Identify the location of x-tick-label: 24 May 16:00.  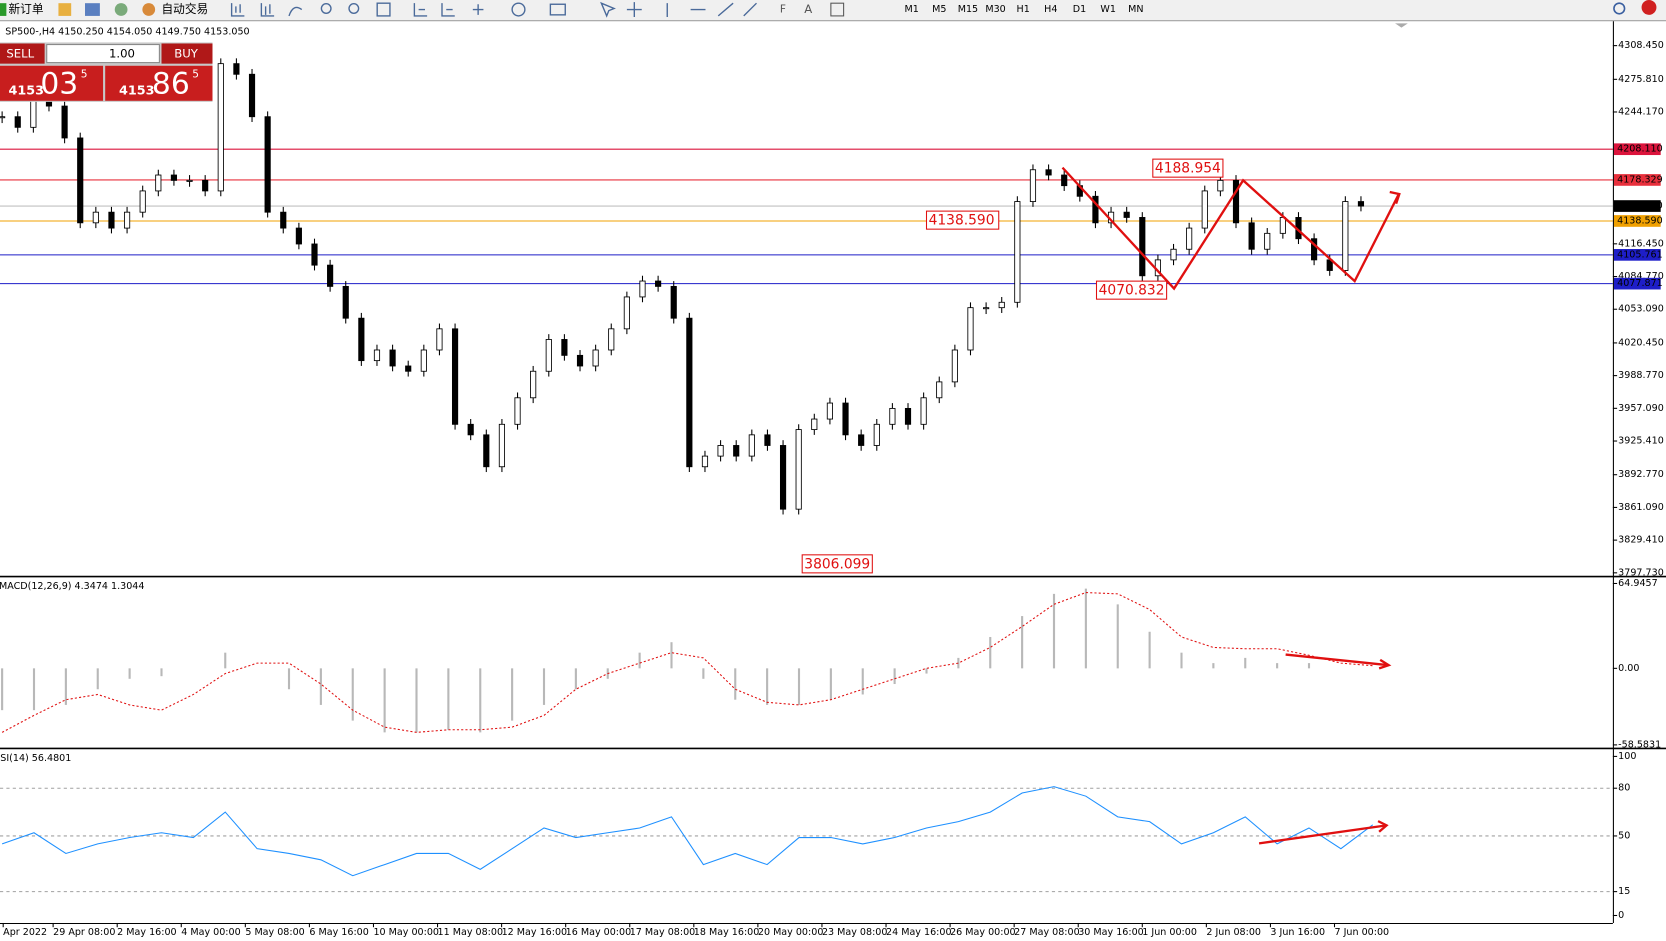
(919, 932).